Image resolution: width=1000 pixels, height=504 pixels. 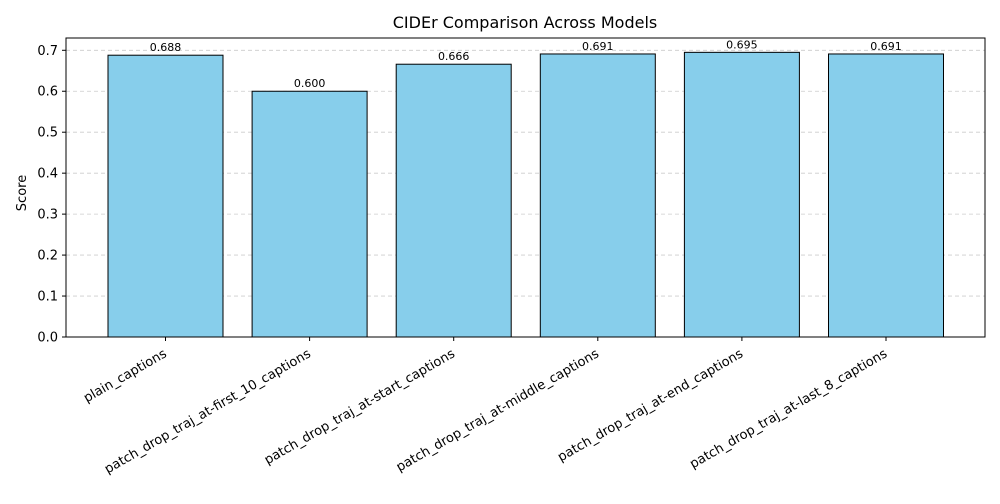 I want to click on value-labels: 0.688 0.600 0.666 0.691 0.695 0.691, so click(x=526, y=64).